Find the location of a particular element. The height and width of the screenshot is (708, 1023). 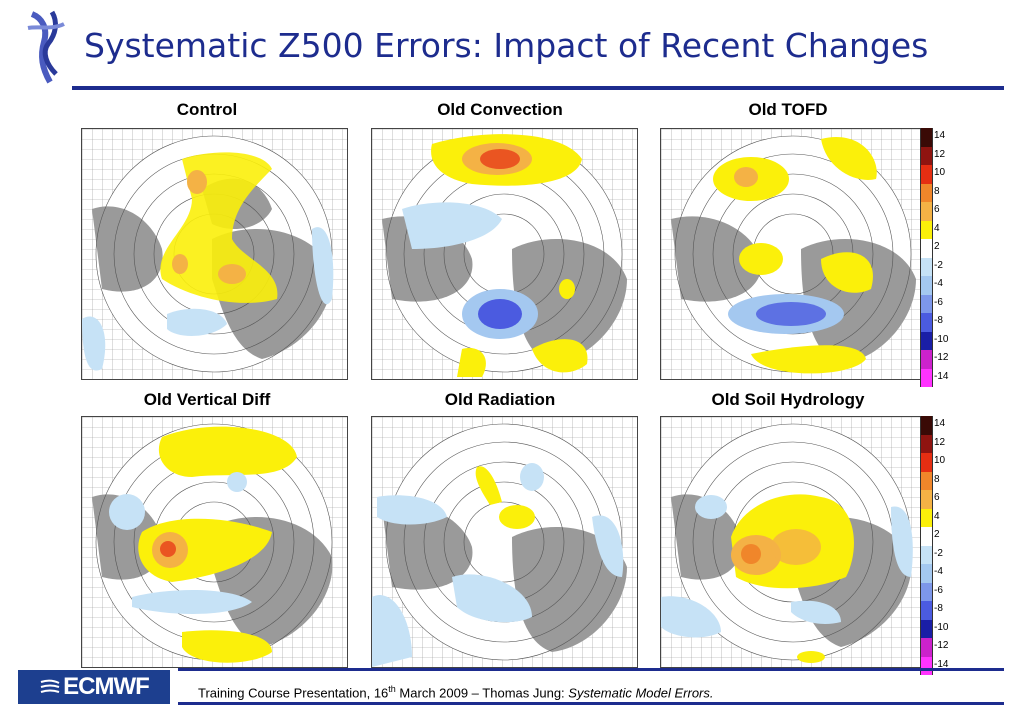

map-panel-old-soil-hydrology is located at coordinates (793, 542).